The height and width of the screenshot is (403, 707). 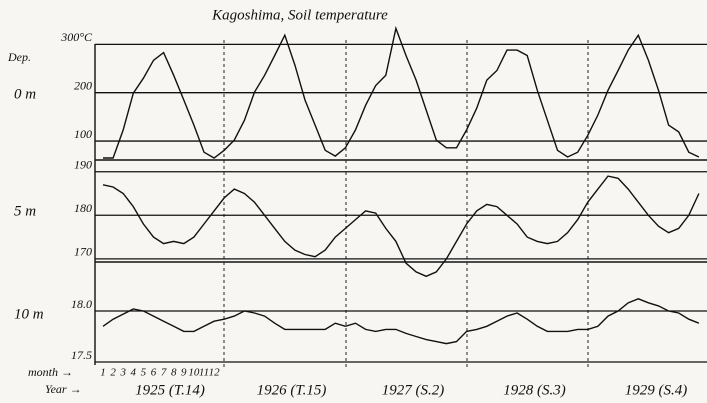 I want to click on x-tick-label: 8, so click(x=174, y=373).